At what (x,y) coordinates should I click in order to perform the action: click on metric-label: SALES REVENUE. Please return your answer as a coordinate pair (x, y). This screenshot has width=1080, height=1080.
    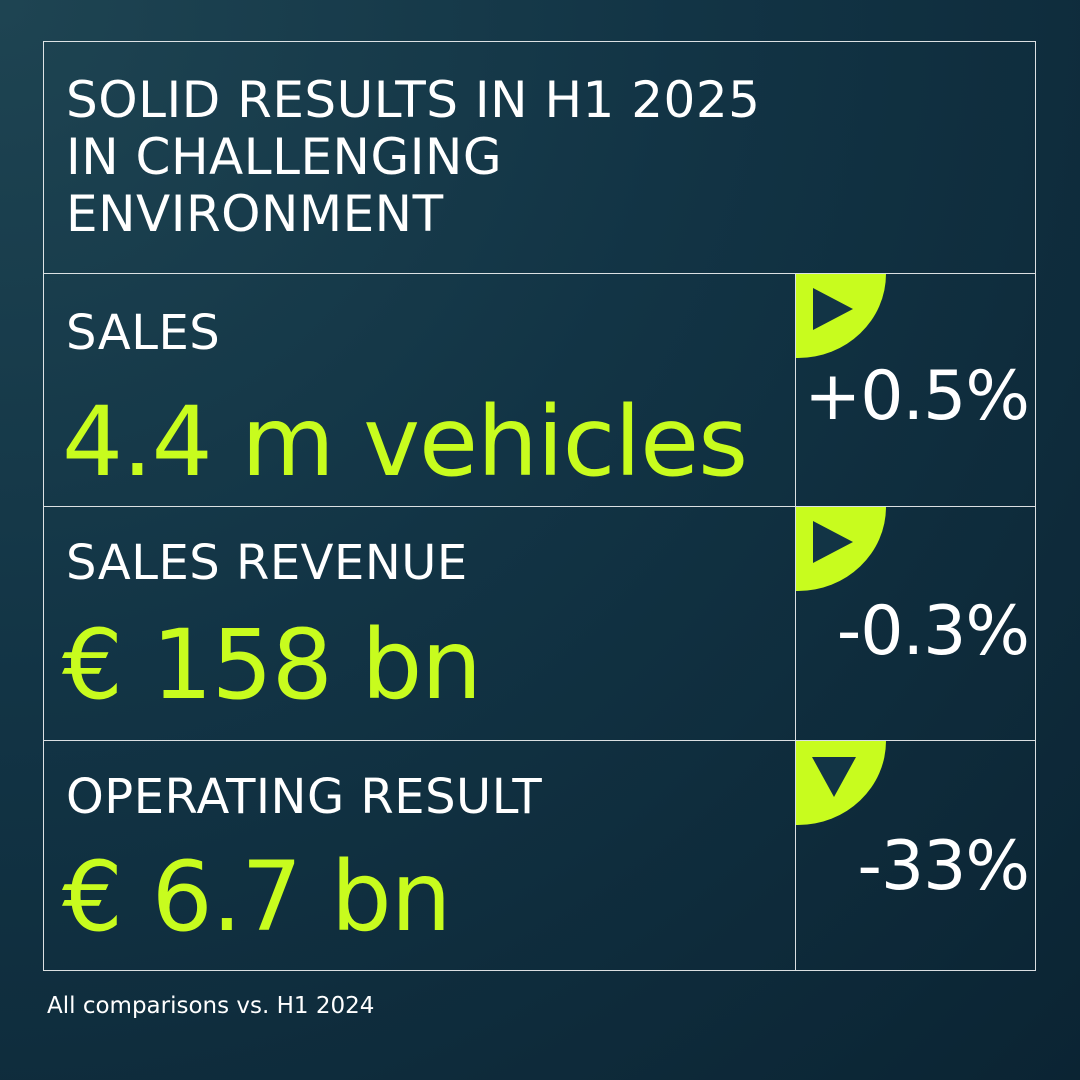
    Looking at the image, I should click on (267, 563).